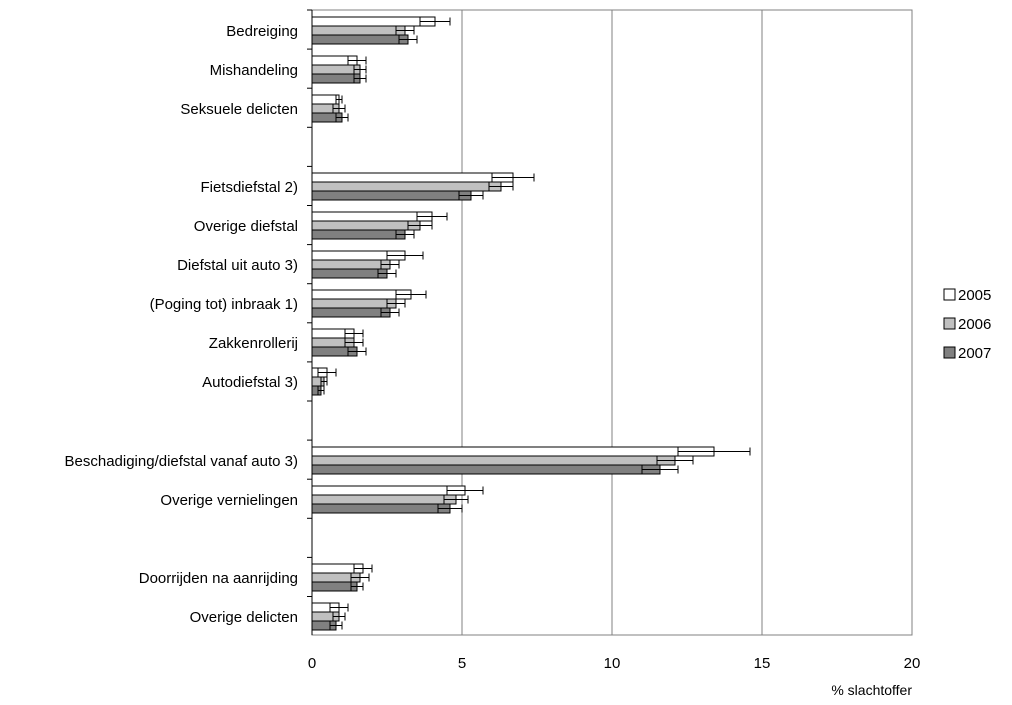  I want to click on legend-label-2005: 2005, so click(974, 295).